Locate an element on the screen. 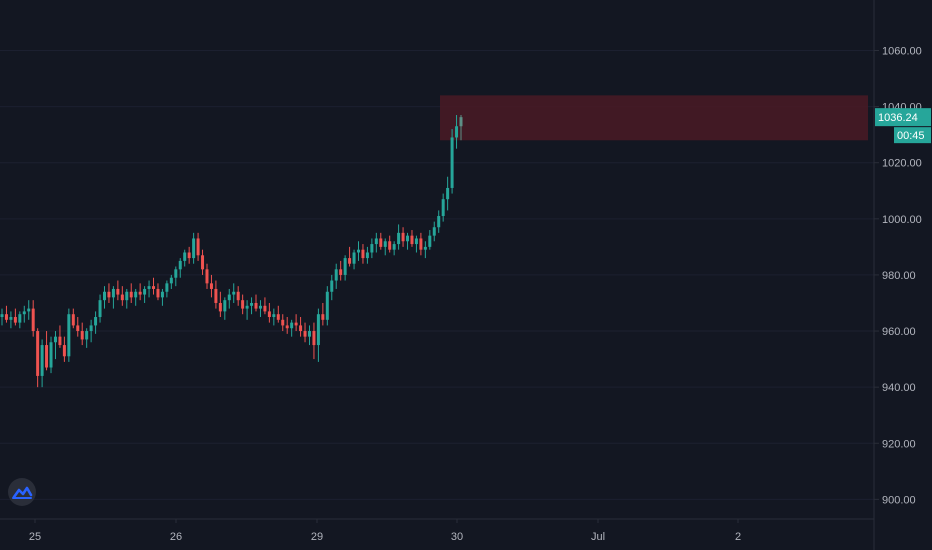  time-axis: 25 26 29 30 Jul 2 is located at coordinates (385, 531).